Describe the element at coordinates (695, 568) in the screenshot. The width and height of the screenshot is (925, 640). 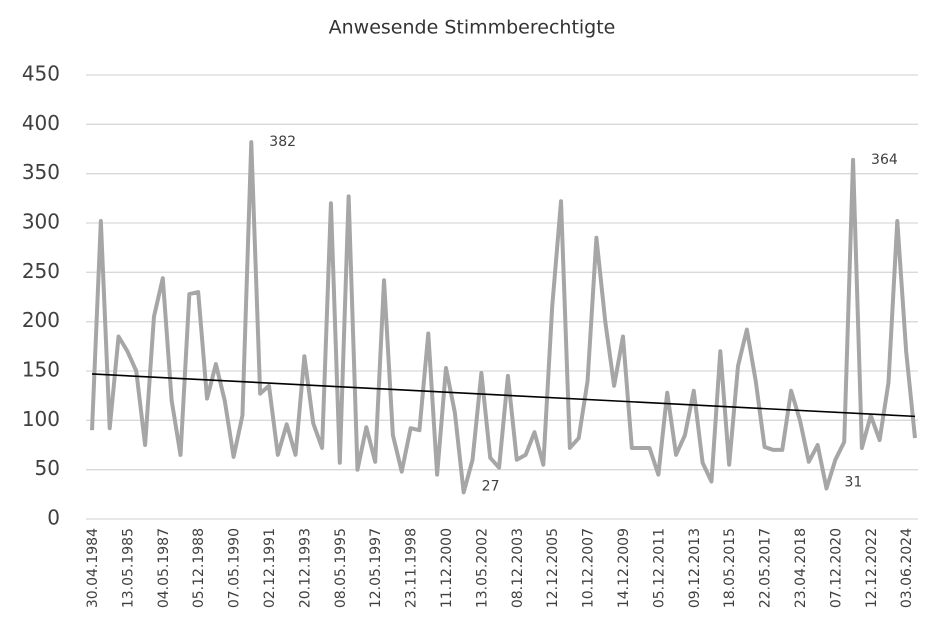
I see `x-tick-label: 09.12.2013` at that location.